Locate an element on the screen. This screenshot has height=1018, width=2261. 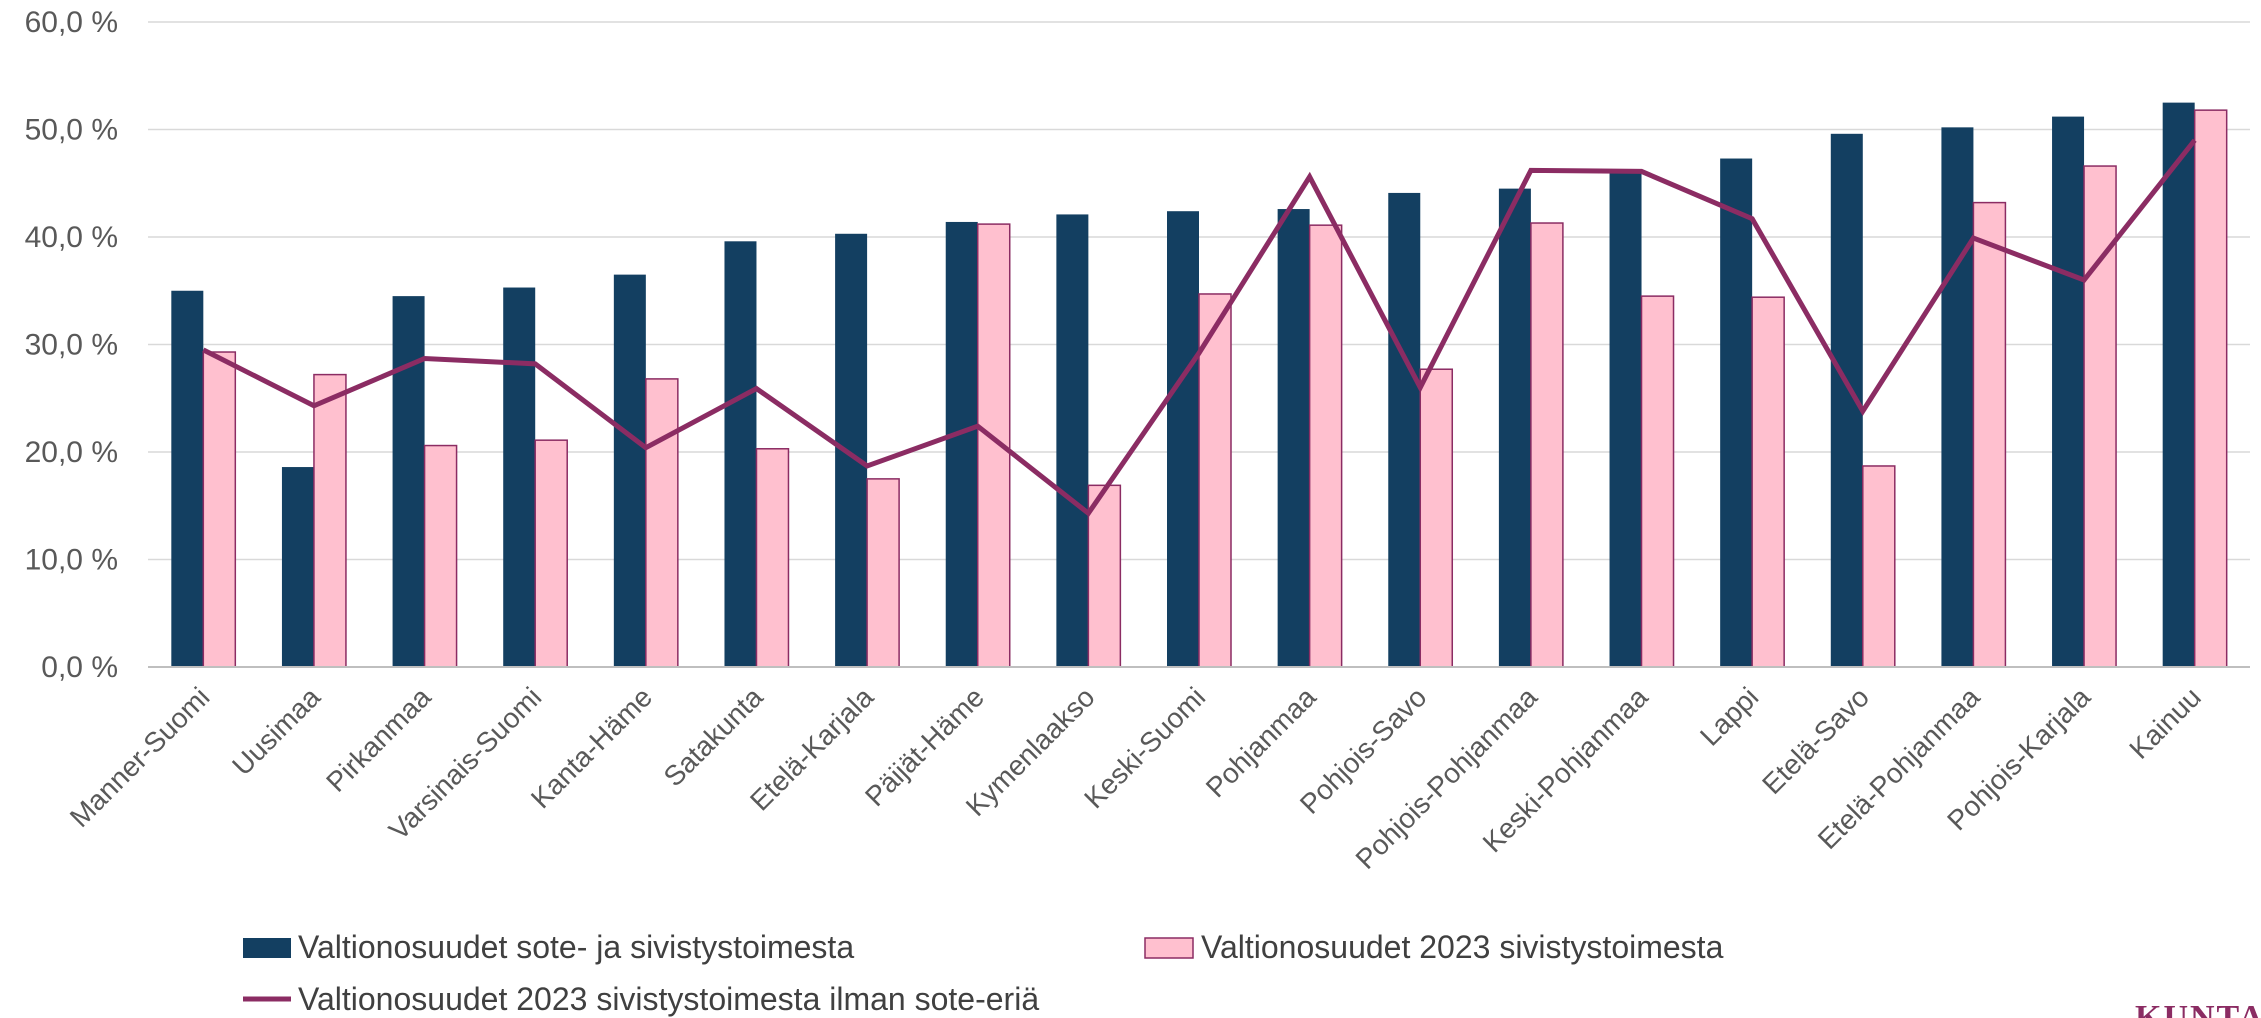
x-category-label: Kainuu is located at coordinates (2165, 723).